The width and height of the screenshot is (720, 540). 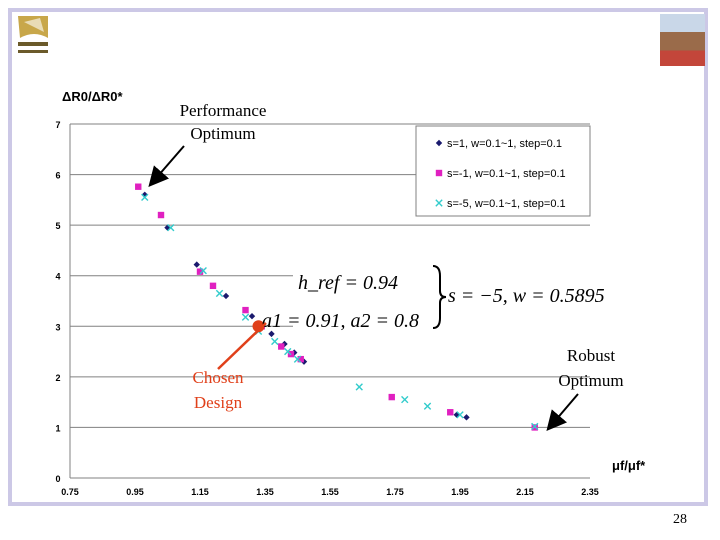 I want to click on y-tick-label: 0, so click(x=57, y=479).